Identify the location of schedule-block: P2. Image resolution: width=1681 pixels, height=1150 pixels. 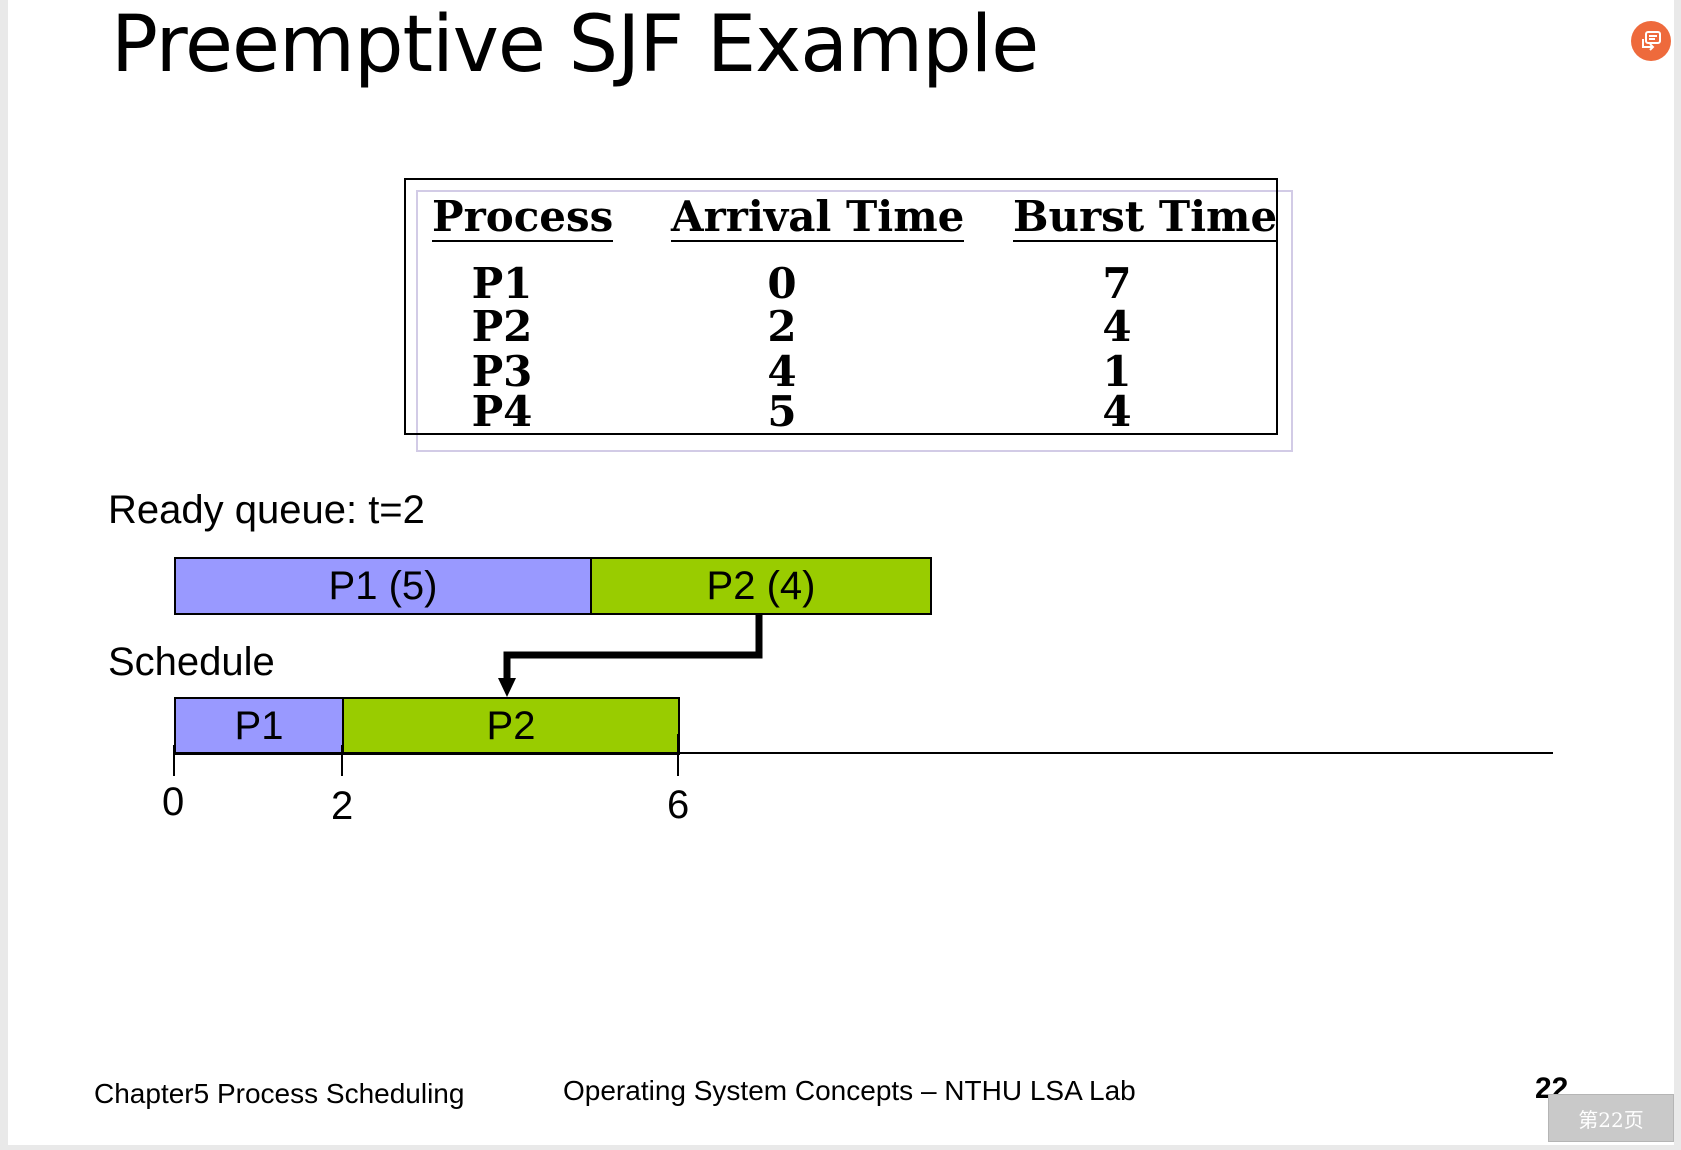
(511, 726).